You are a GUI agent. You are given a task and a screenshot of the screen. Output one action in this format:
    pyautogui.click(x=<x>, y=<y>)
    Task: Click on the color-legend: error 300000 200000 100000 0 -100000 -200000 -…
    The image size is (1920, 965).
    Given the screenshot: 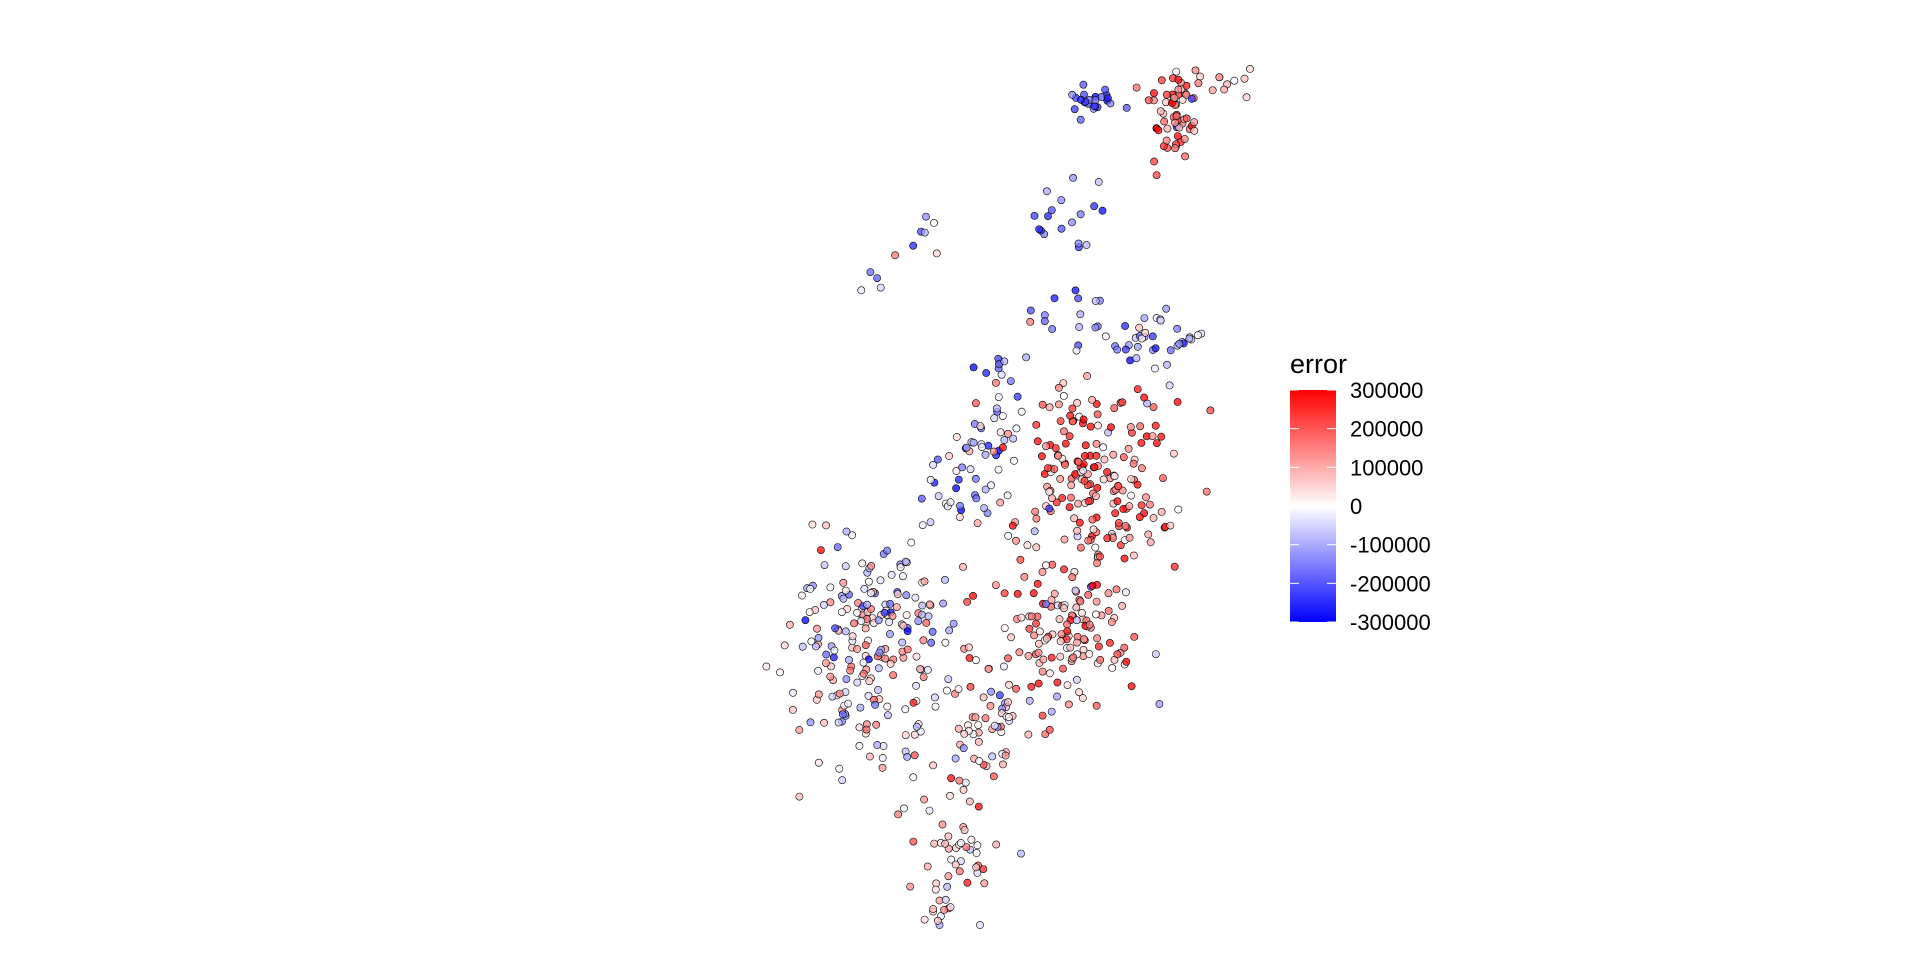 What is the action you would take?
    pyautogui.click(x=1360, y=492)
    